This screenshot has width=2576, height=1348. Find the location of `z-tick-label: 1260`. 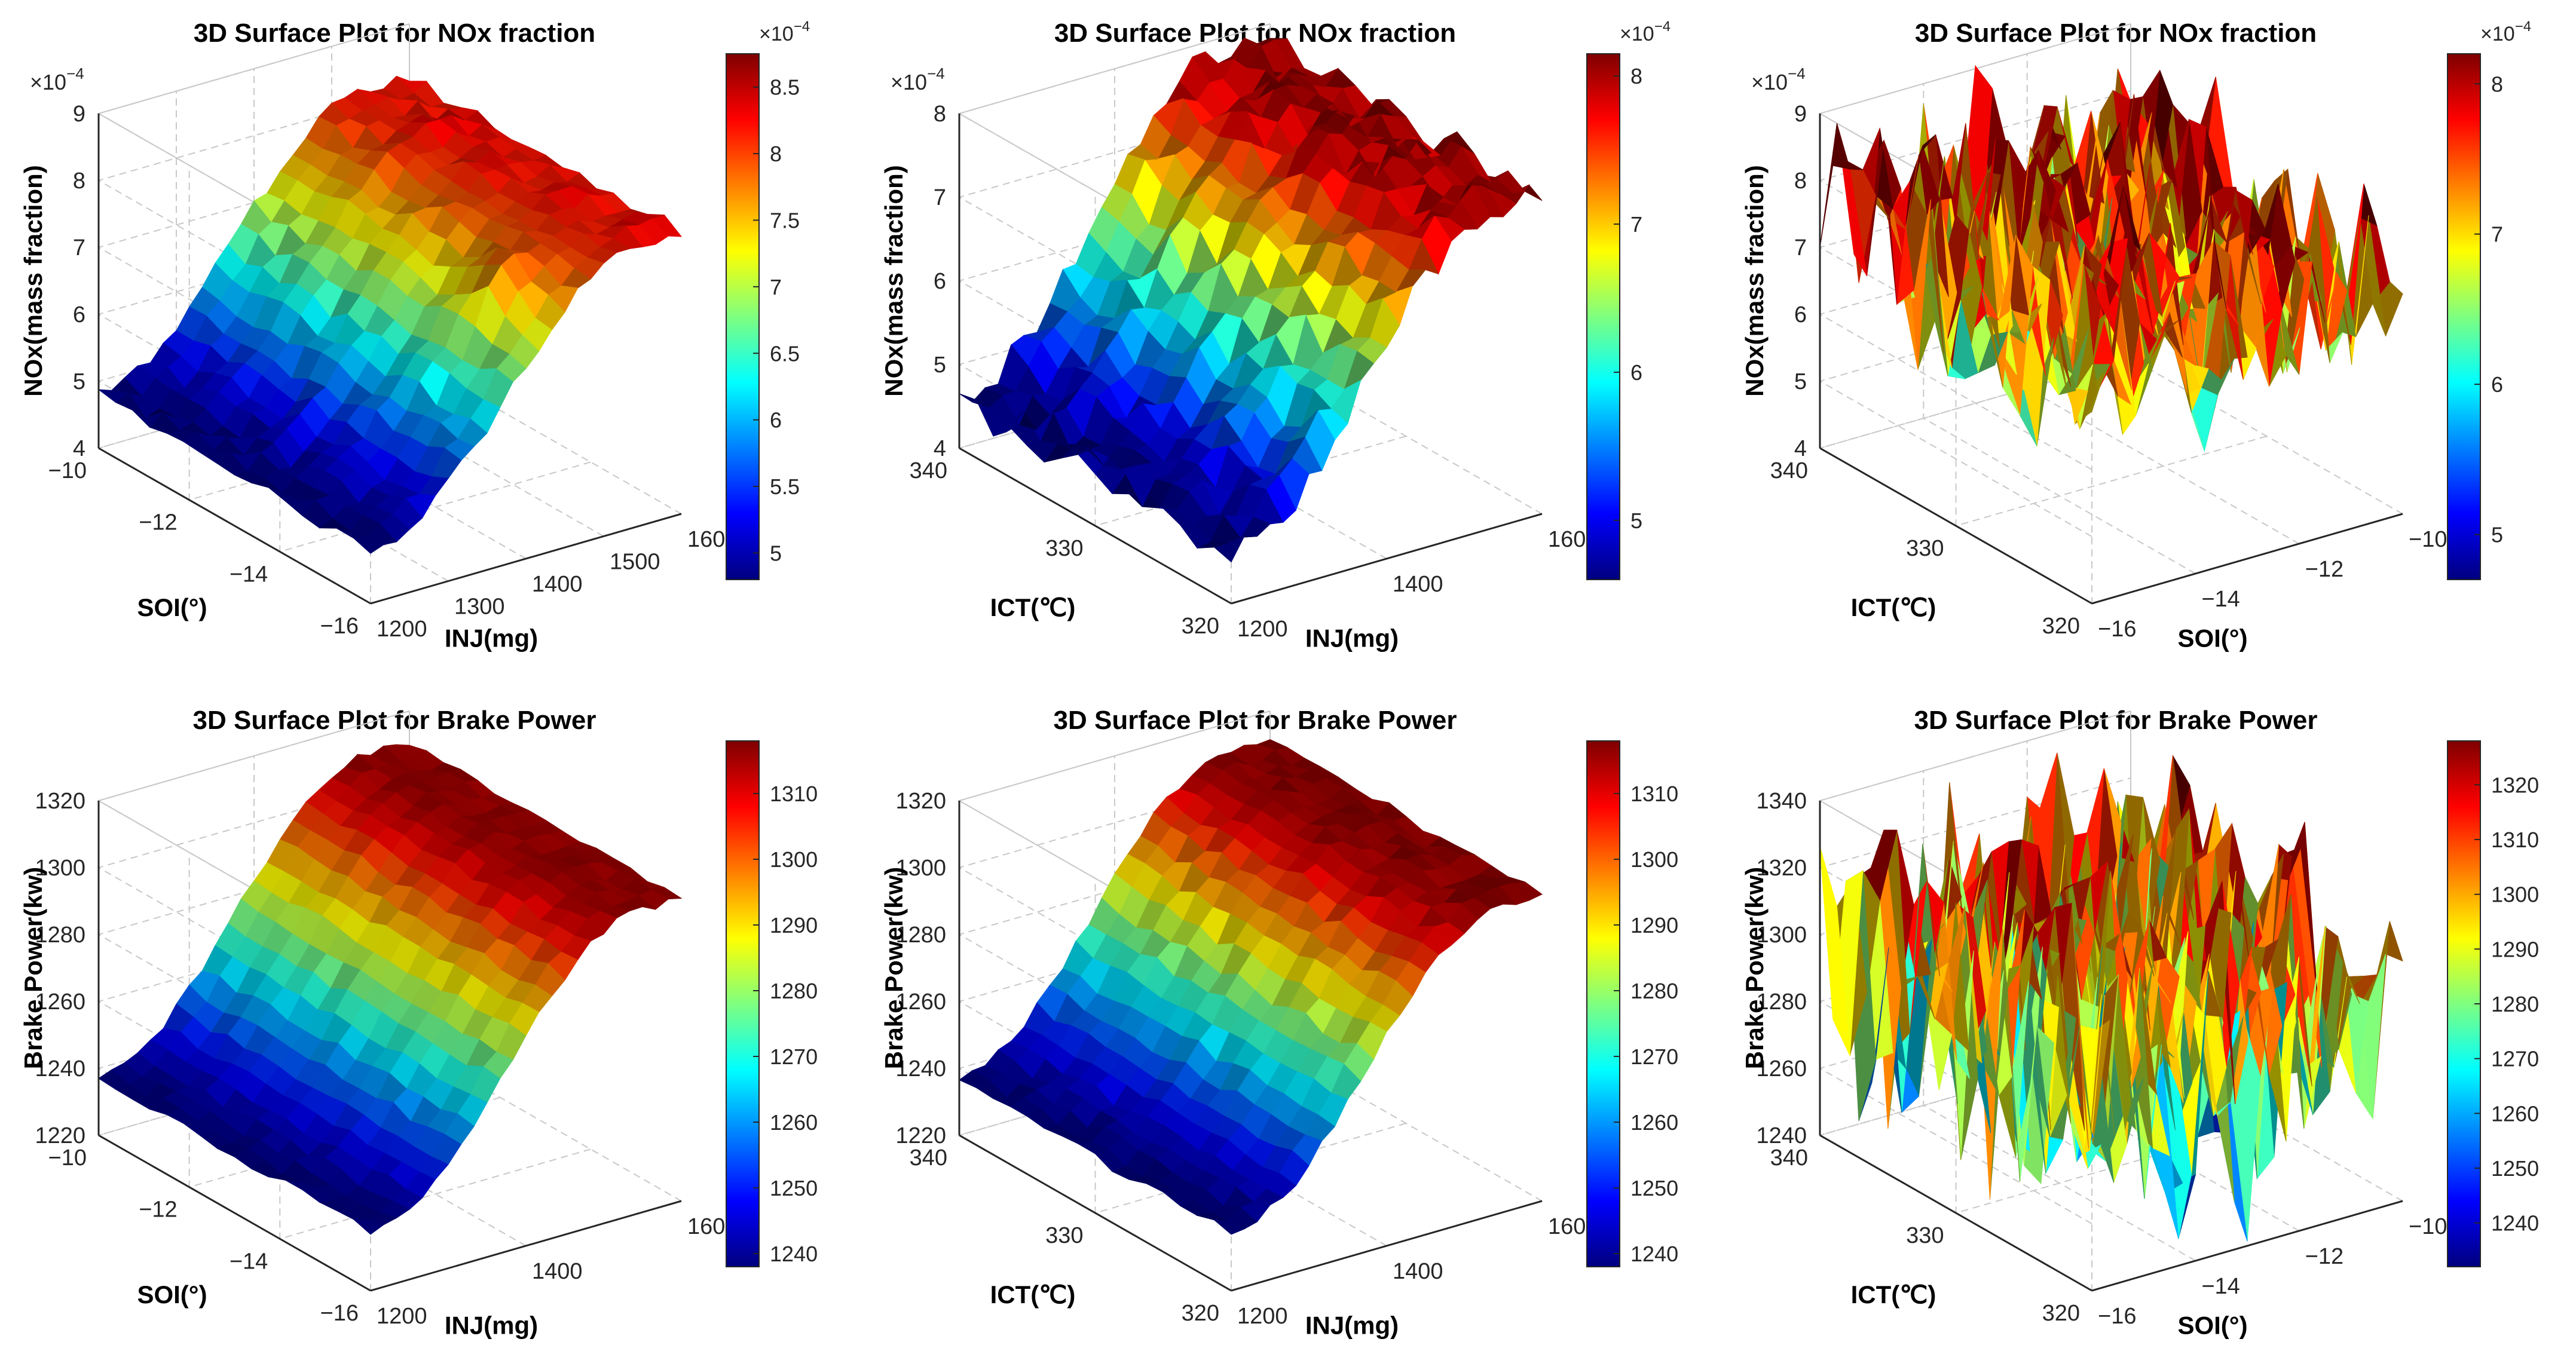

z-tick-label: 1260 is located at coordinates (920, 1002).